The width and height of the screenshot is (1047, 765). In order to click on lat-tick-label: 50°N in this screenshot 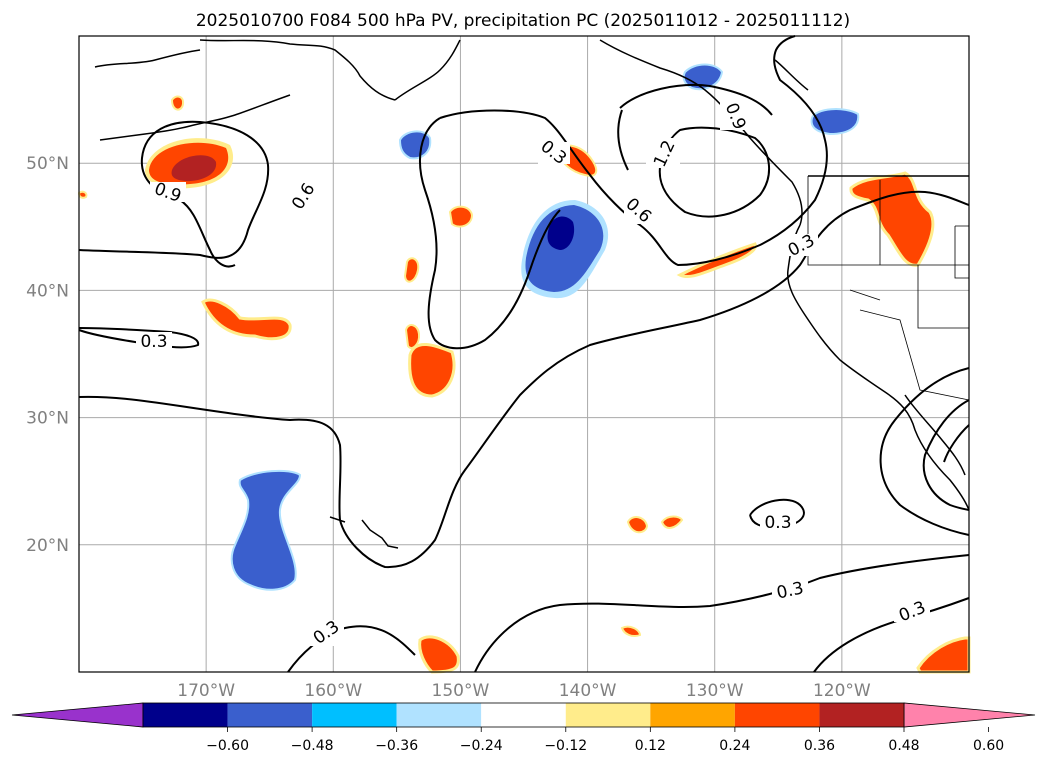, I will do `click(47, 164)`.